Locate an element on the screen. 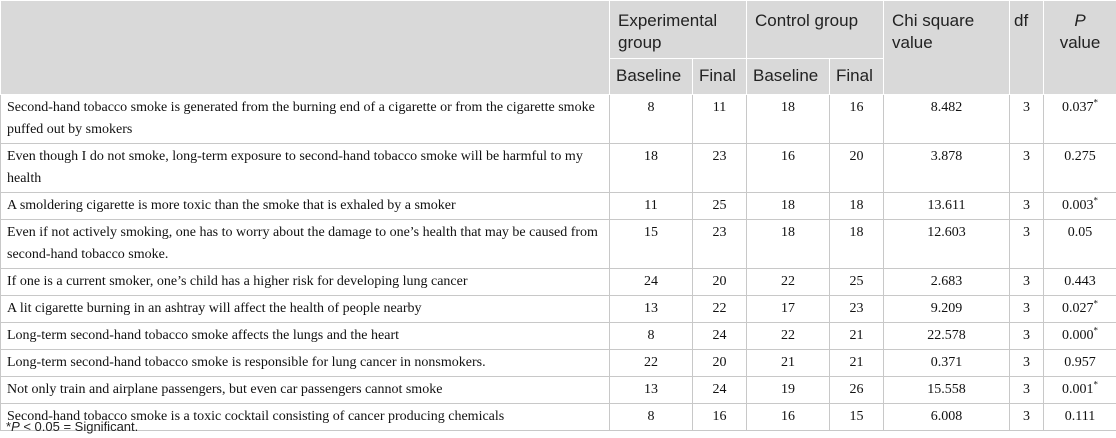 This screenshot has height=438, width=1116. p-value-cell-text: 0.027 is located at coordinates (1078, 308).